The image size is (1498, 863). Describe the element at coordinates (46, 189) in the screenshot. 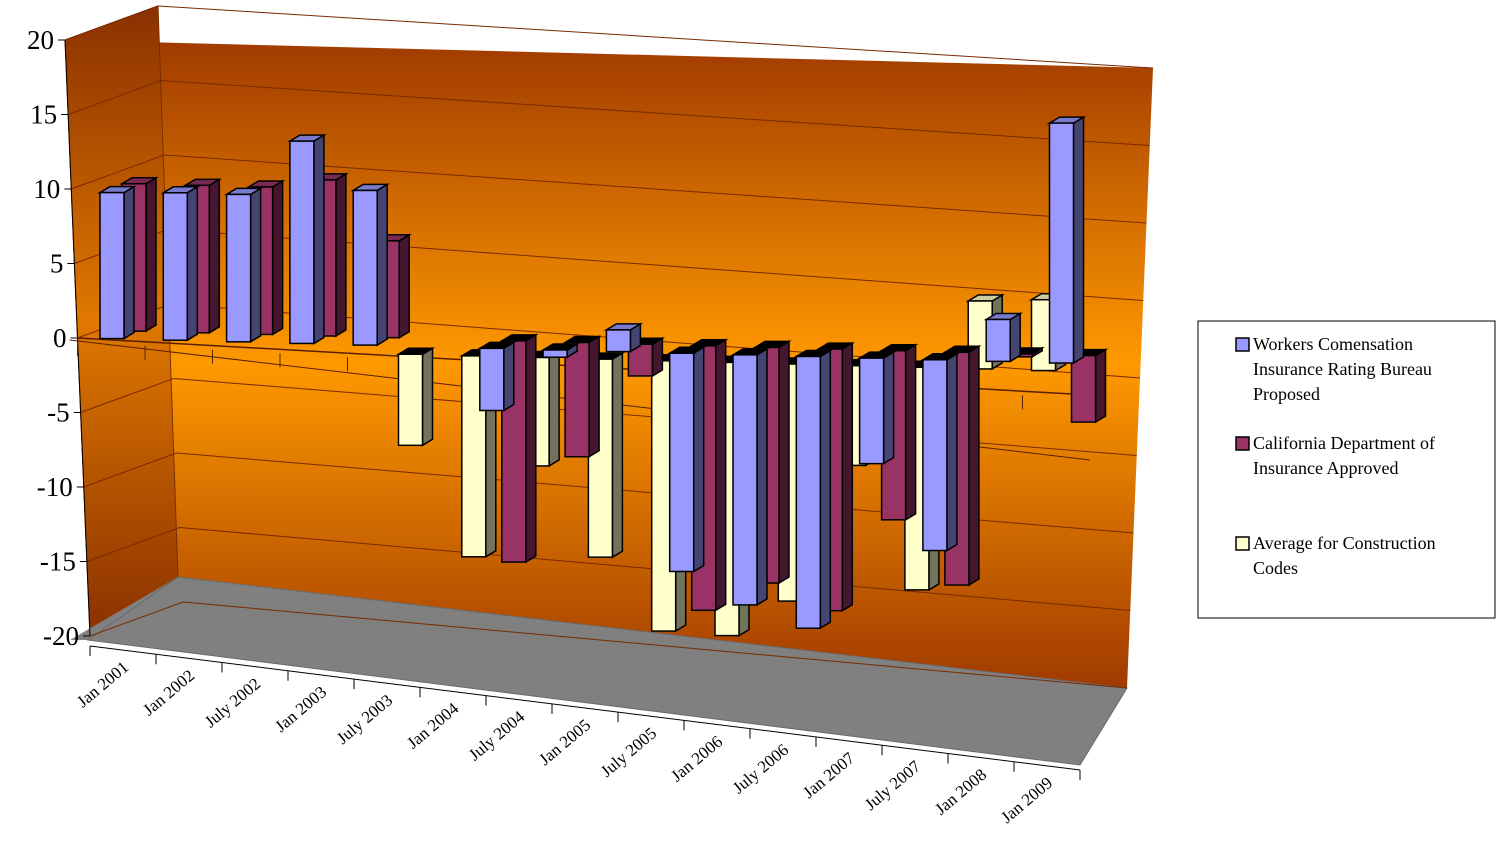

I see `y-tick-label: 10` at that location.